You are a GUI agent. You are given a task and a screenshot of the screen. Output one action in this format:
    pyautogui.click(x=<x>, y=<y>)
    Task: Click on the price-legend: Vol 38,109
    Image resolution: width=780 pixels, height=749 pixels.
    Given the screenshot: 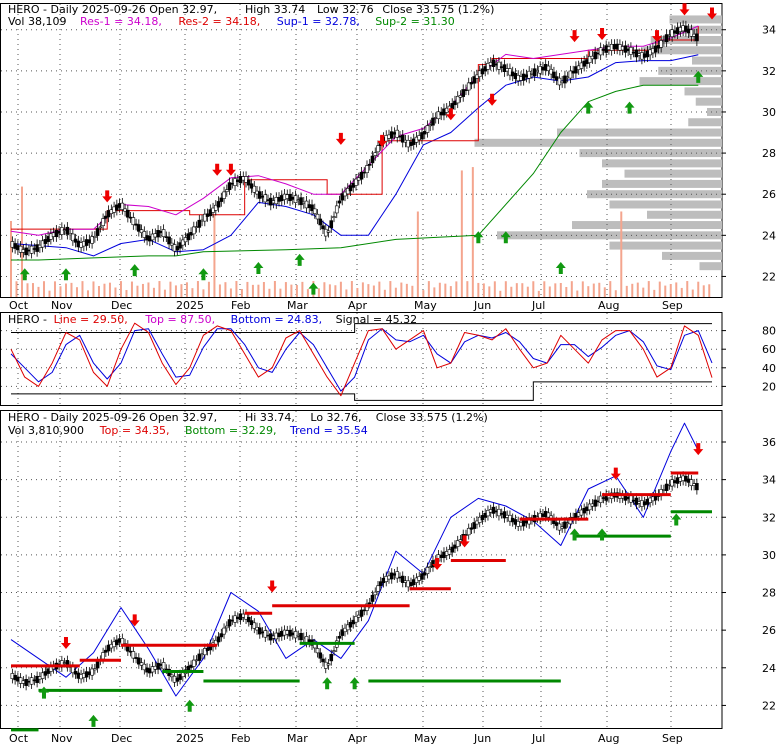 What is the action you would take?
    pyautogui.click(x=37, y=21)
    